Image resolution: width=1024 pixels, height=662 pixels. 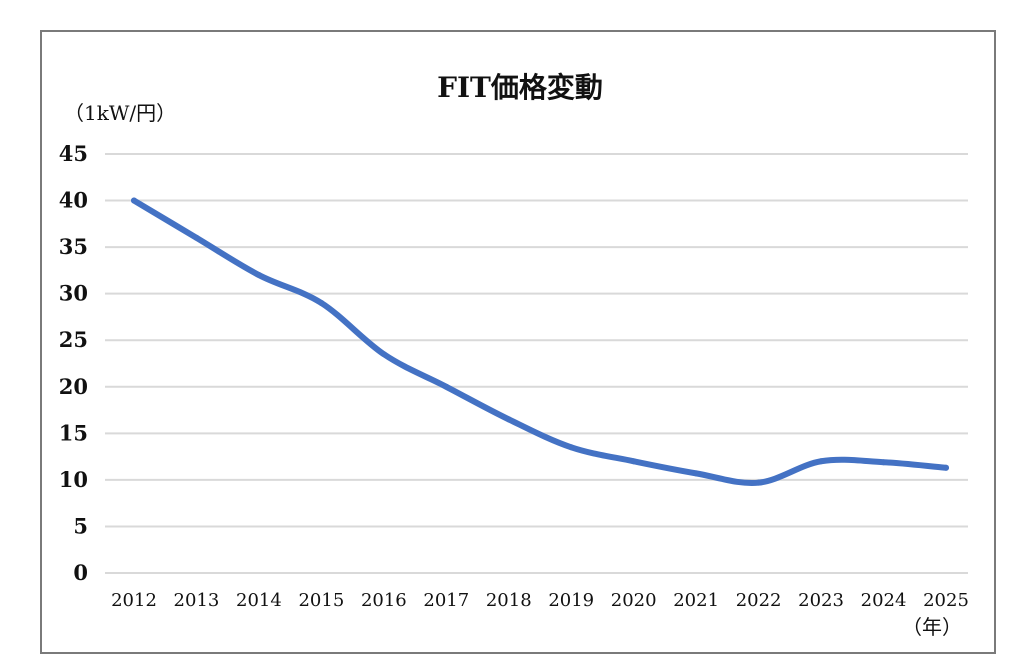 I want to click on chart-title: FIT価格変動, so click(x=520, y=87).